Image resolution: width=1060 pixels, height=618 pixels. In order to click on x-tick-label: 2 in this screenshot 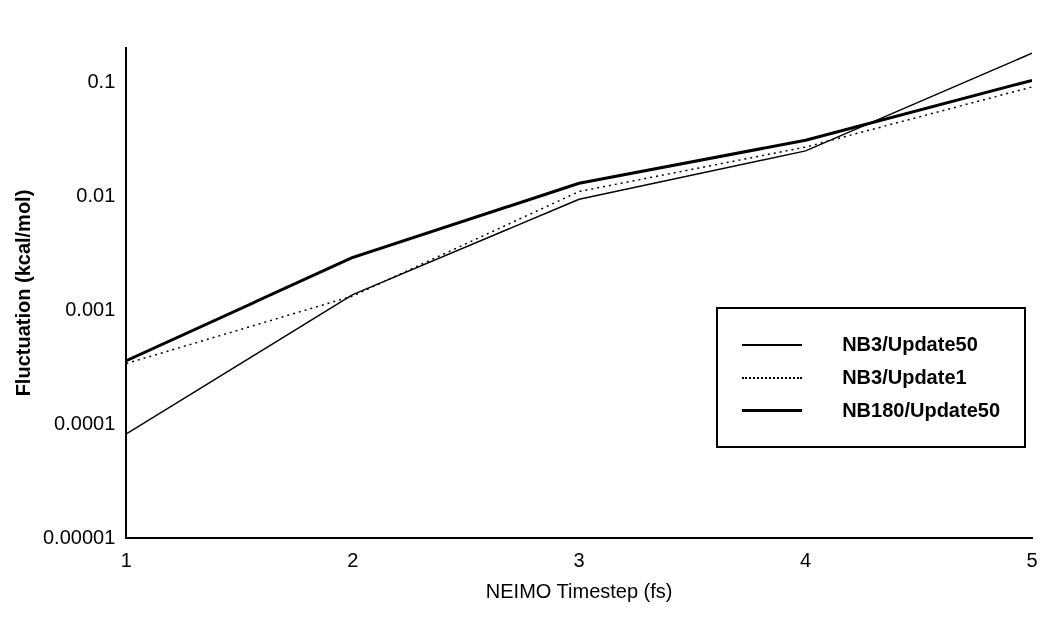, I will do `click(353, 559)`.